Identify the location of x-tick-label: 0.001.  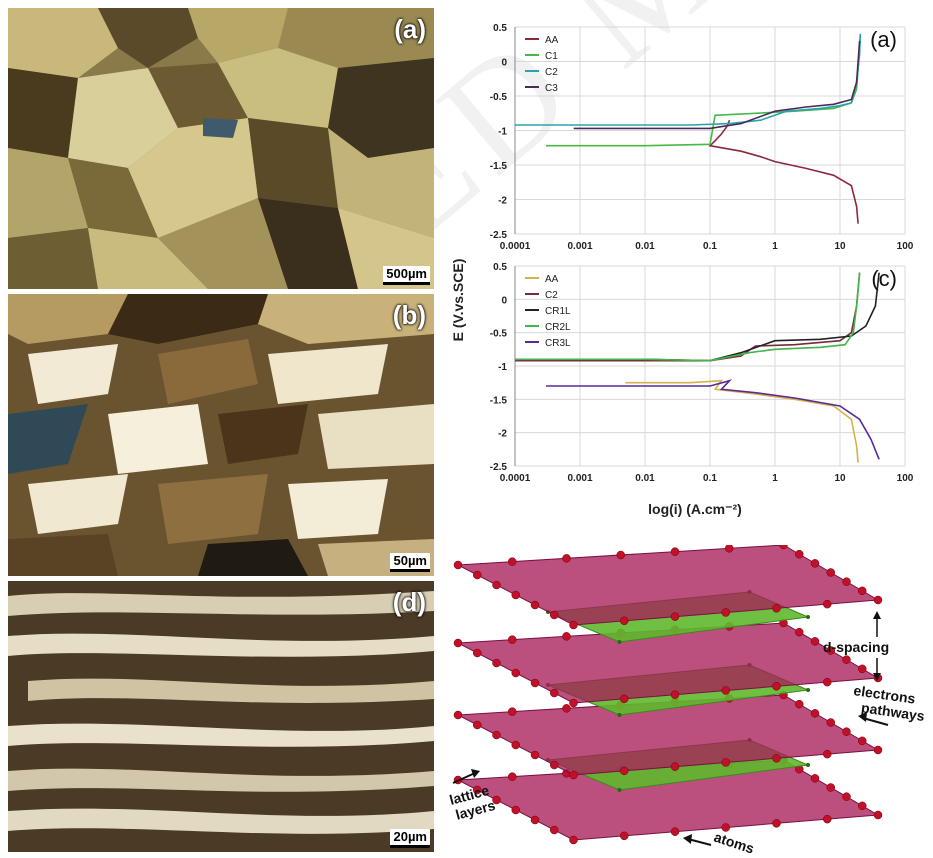
(579, 478).